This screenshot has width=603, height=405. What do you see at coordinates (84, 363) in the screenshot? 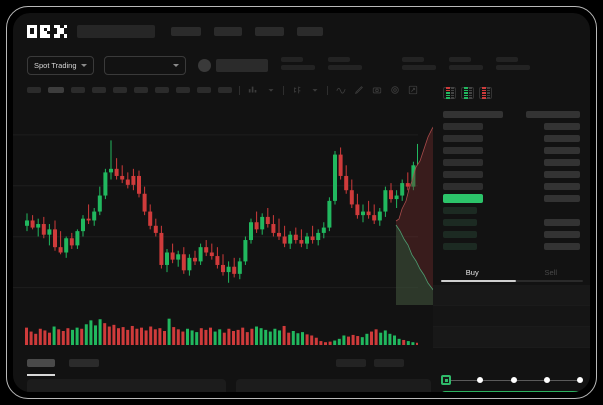
I see `tab-order-history` at bounding box center [84, 363].